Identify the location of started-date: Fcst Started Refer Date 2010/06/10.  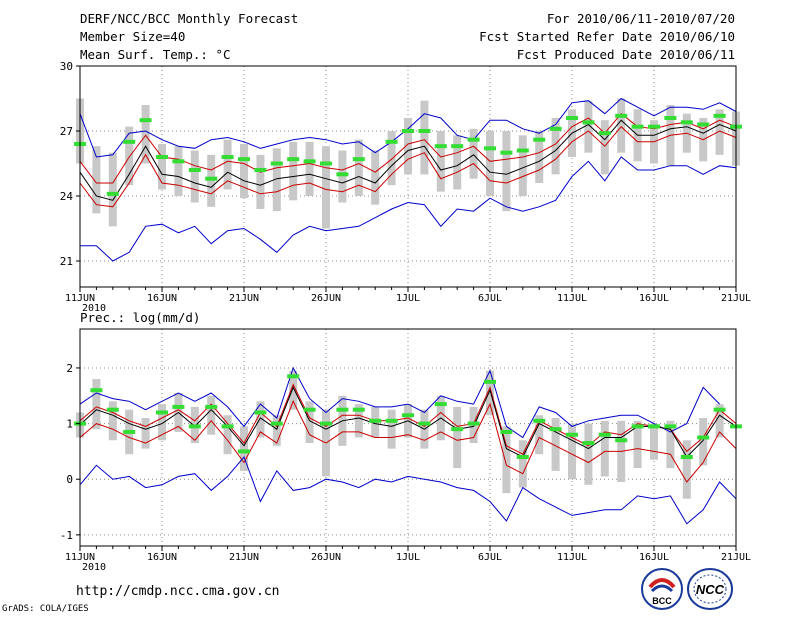
(607, 36).